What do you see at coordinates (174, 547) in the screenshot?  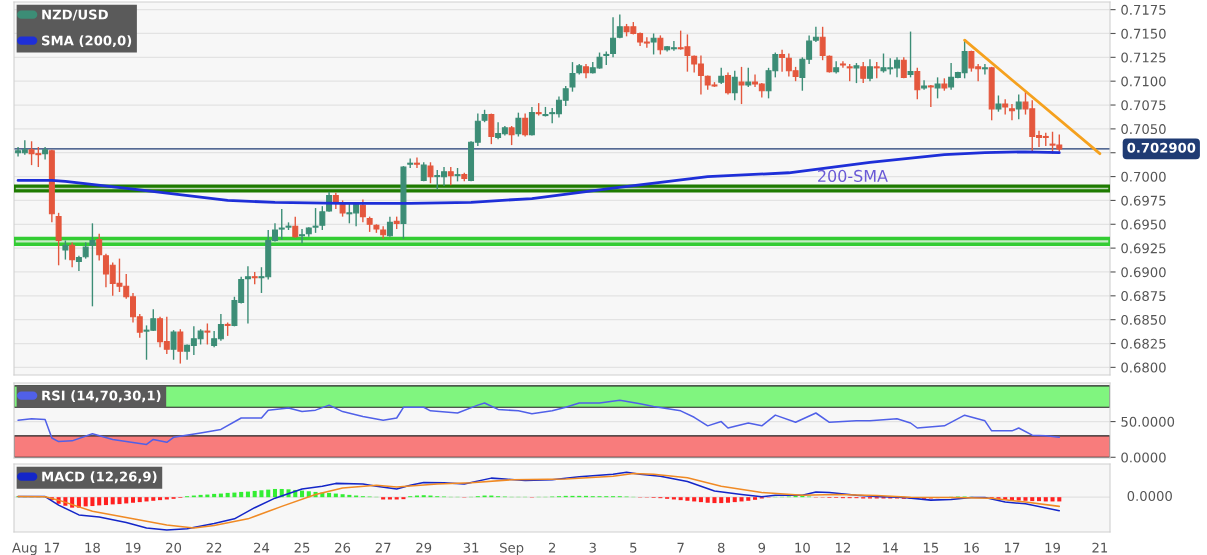 I see `x-tick-label: 20` at bounding box center [174, 547].